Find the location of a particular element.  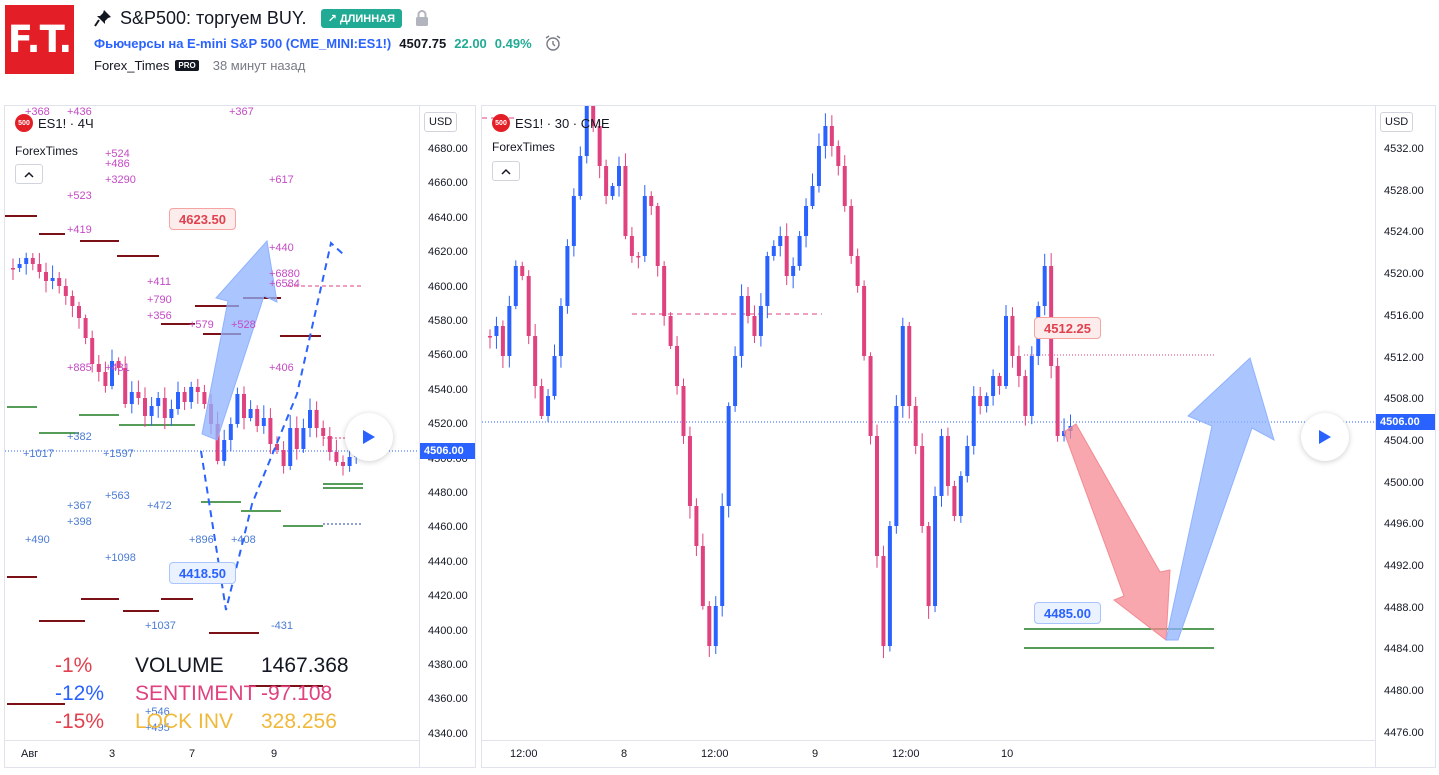

time-tick-label: Авг is located at coordinates (30, 754).